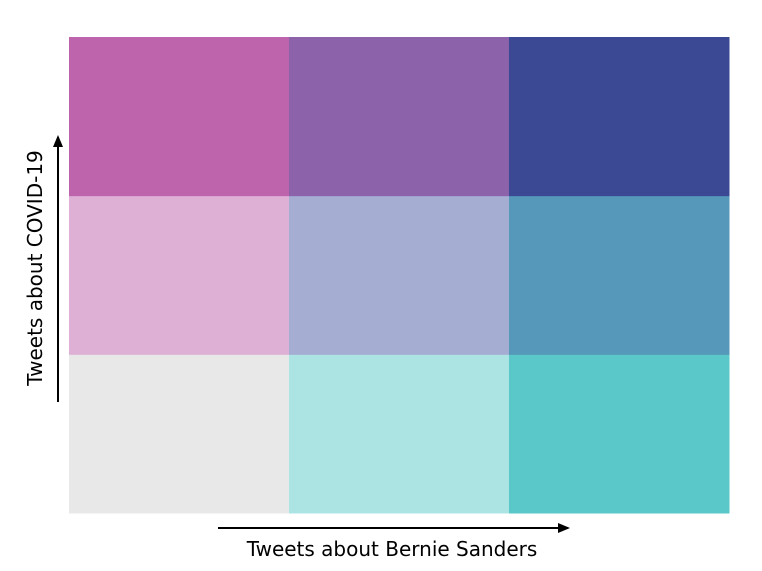  I want to click on legend-cell-r0-c1, so click(399, 434).